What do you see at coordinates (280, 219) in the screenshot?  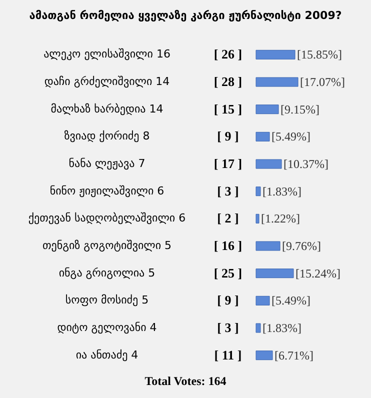 I see `data-label: [1.22%]` at bounding box center [280, 219].